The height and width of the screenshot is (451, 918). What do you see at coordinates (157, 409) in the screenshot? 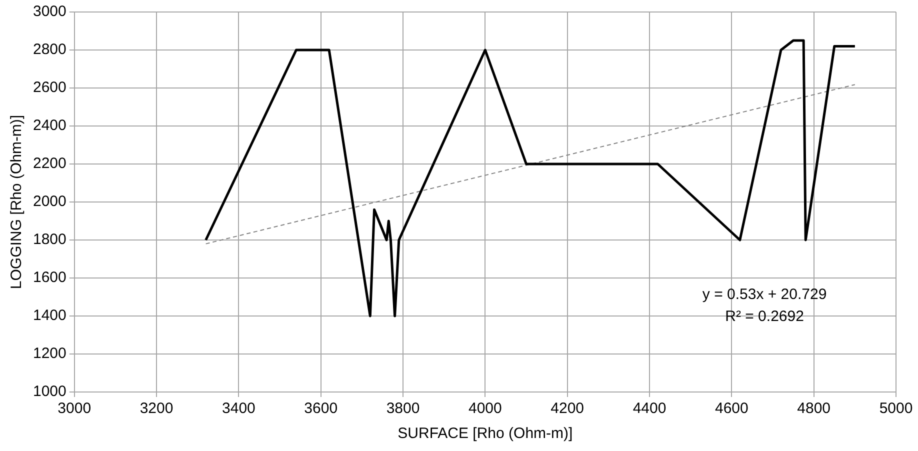
I see `x-tick-label: 3200` at bounding box center [157, 409].